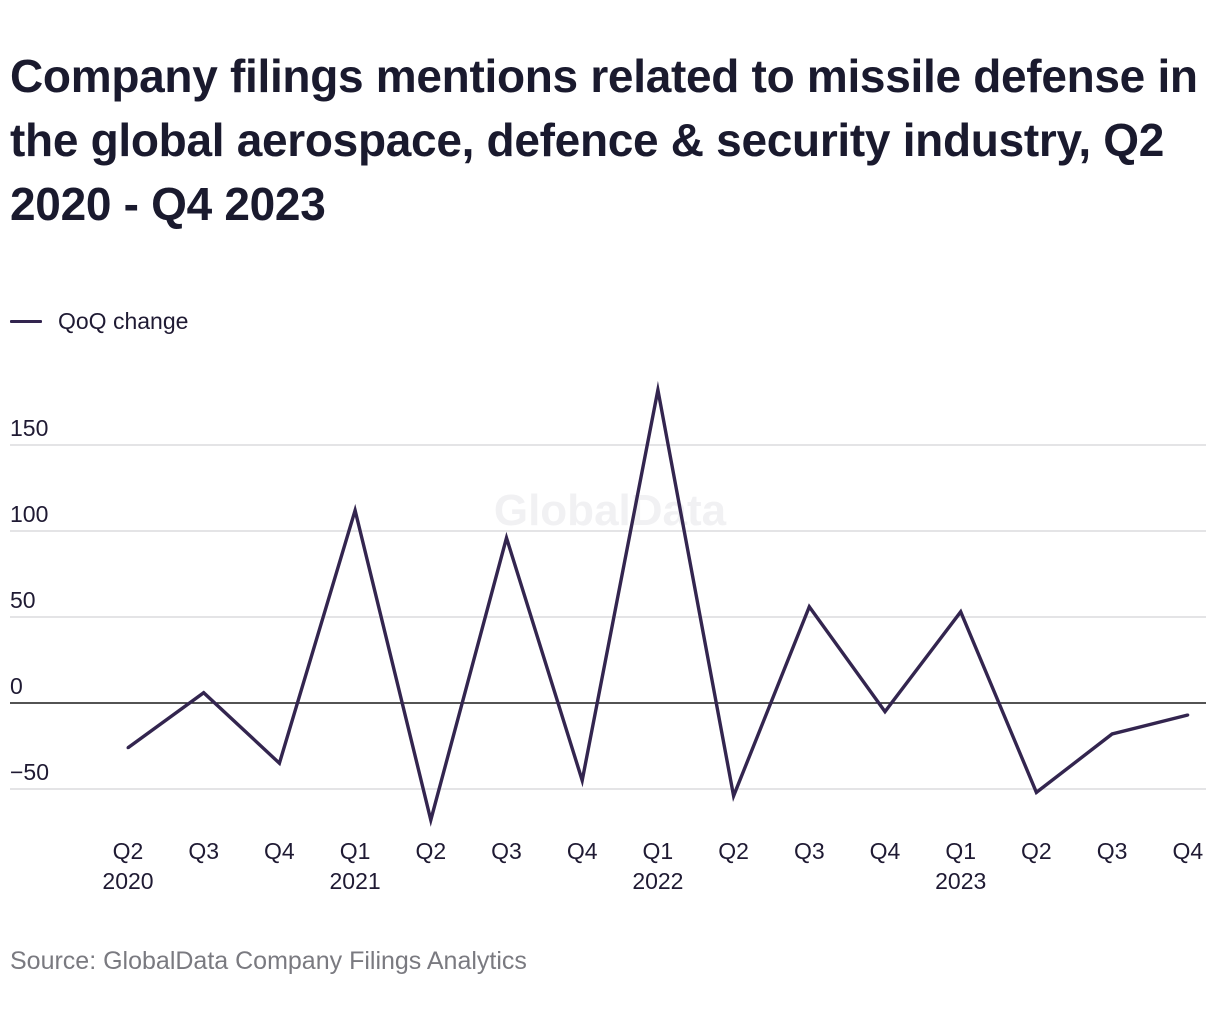 The height and width of the screenshot is (1020, 1220). What do you see at coordinates (123, 320) in the screenshot?
I see `legend-label: QoQ change` at bounding box center [123, 320].